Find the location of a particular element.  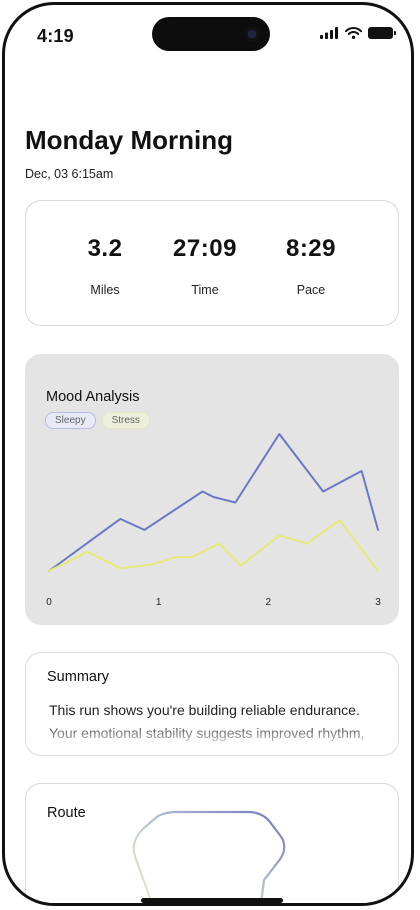

status-icons is located at coordinates (358, 33).